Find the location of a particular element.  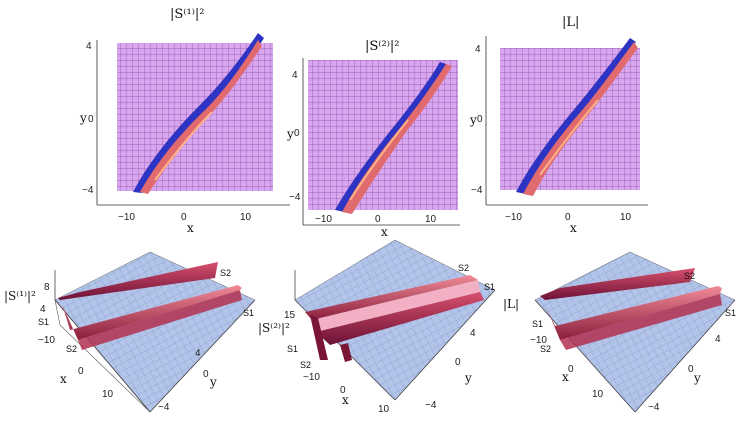

panel-title: |S⁽²⁾|² is located at coordinates (382, 46).